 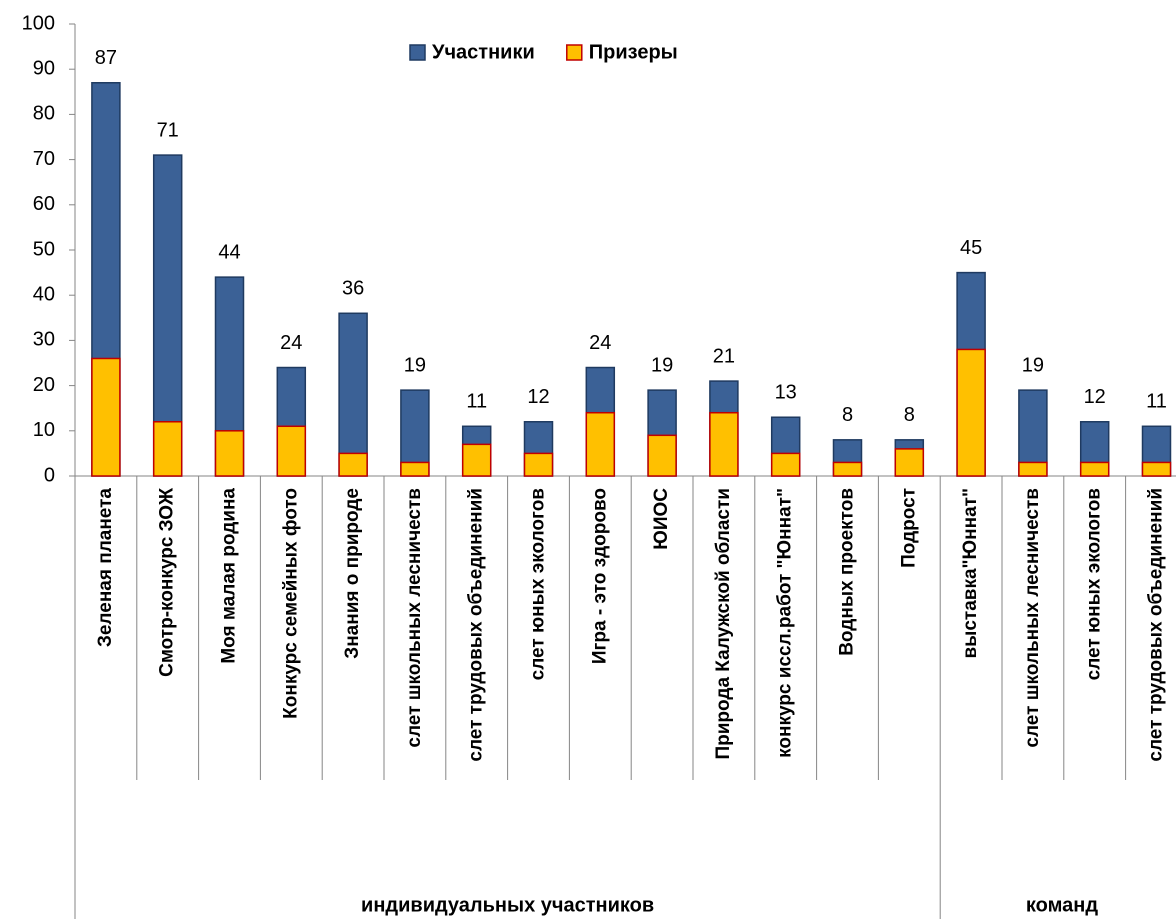 What do you see at coordinates (353, 289) in the screenshot?
I see `data-label: 36` at bounding box center [353, 289].